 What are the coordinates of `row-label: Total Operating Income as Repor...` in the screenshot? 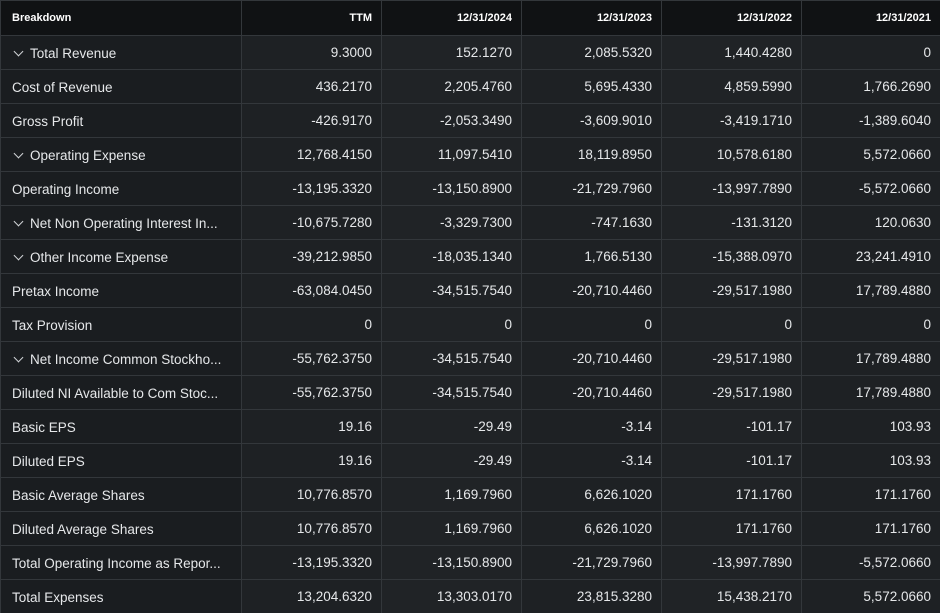 It's located at (121, 562).